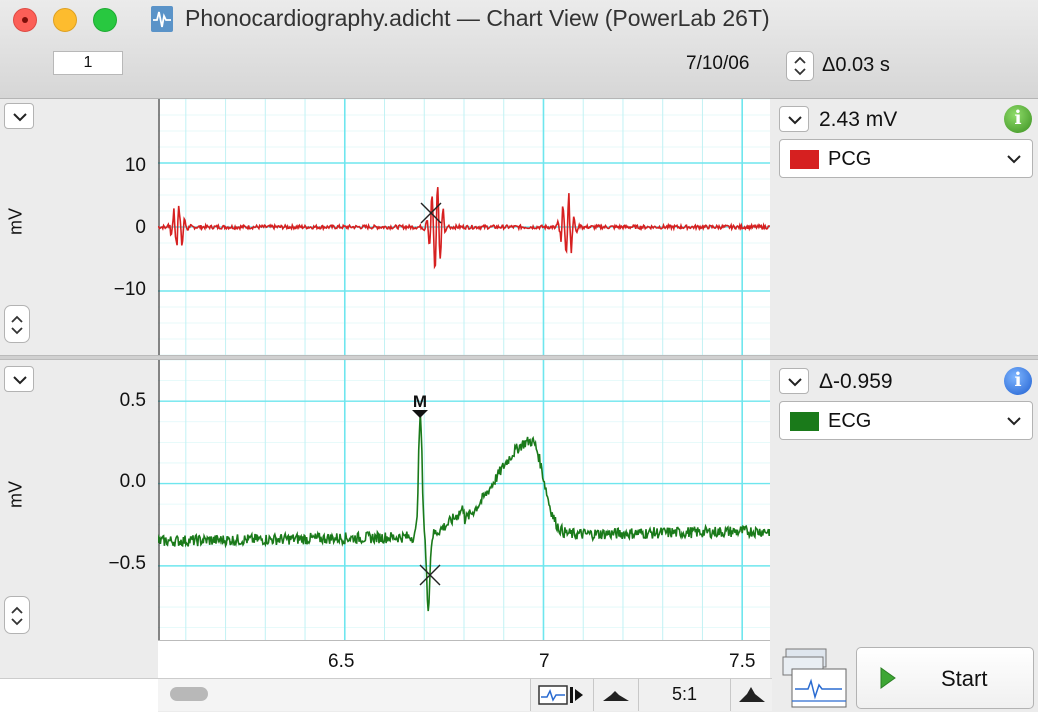 The width and height of the screenshot is (1038, 712). I want to click on channel2-color-swatch, so click(804, 421).